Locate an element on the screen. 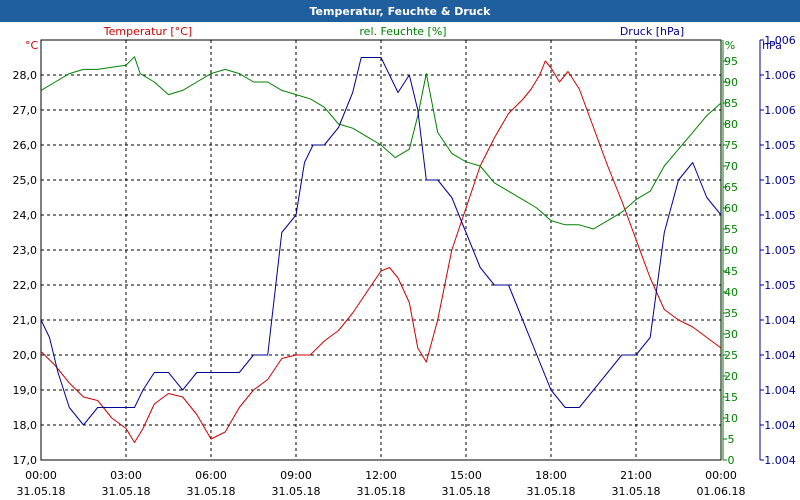  temperature-tick-label: 19,0 is located at coordinates (25, 390).